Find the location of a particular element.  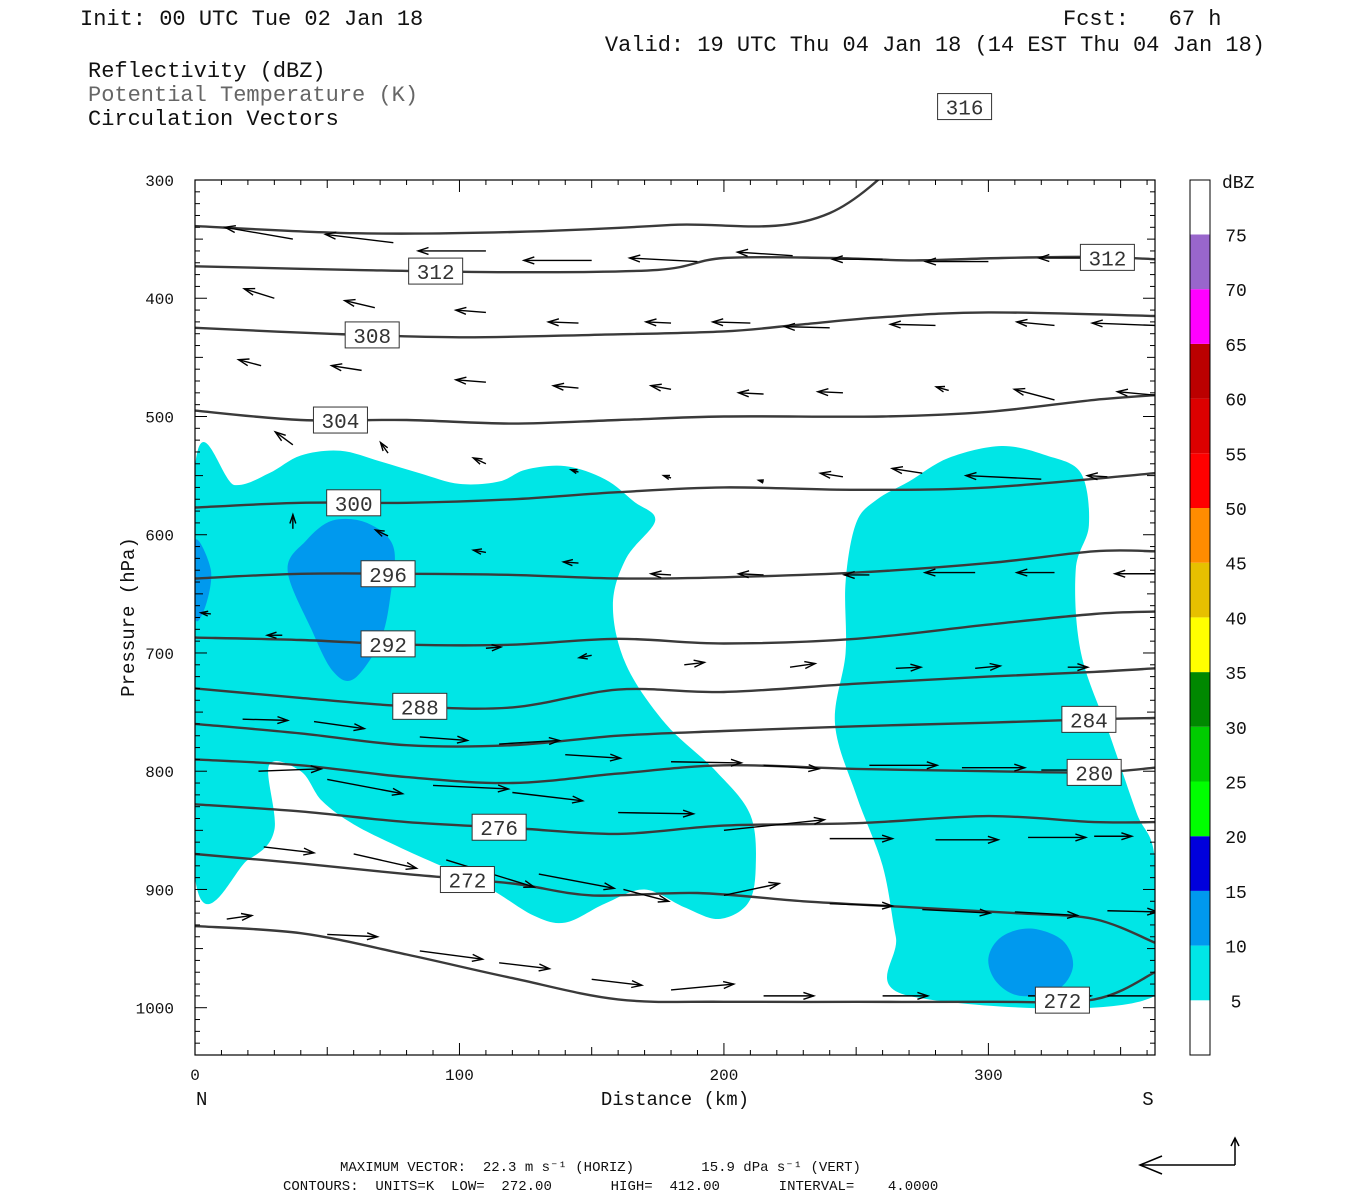

colorbar-frame is located at coordinates (1200, 617).